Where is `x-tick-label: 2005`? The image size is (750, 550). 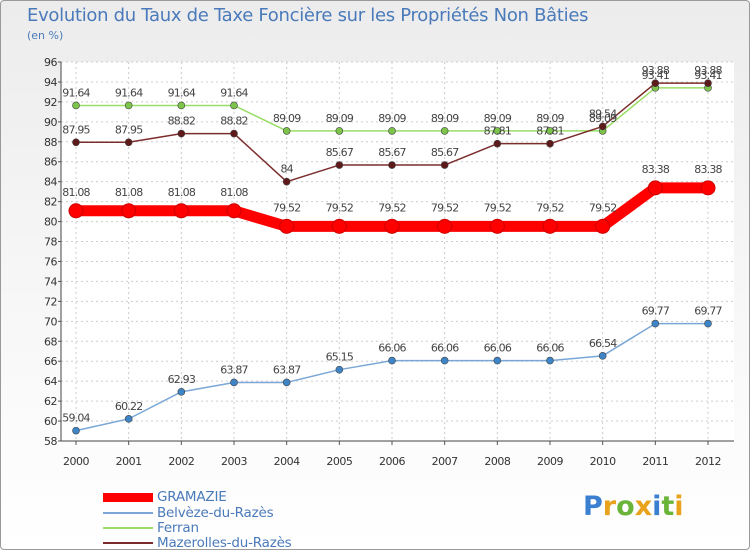
x-tick-label: 2005 is located at coordinates (339, 461).